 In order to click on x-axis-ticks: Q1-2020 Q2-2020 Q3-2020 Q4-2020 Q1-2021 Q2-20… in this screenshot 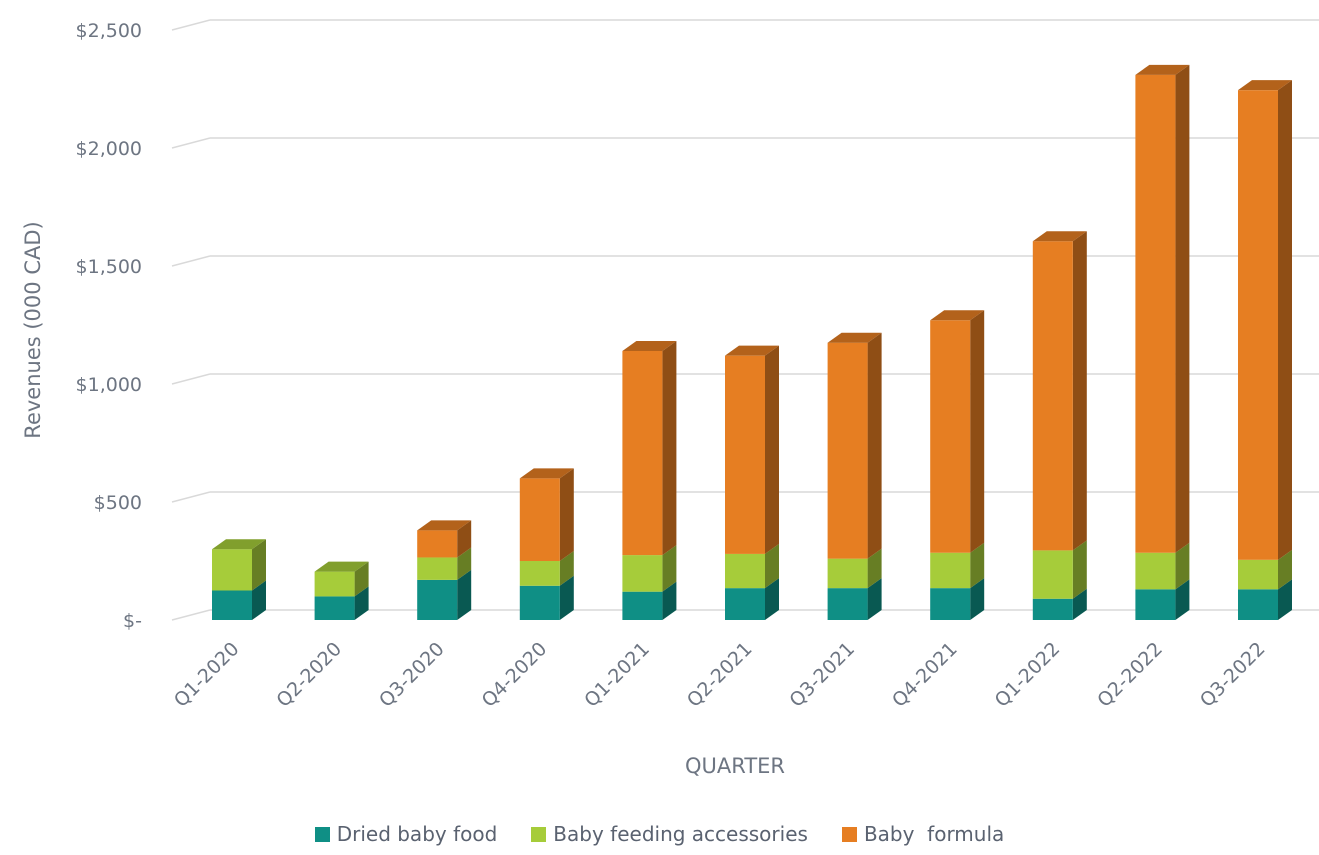, I will do `click(720, 675)`.